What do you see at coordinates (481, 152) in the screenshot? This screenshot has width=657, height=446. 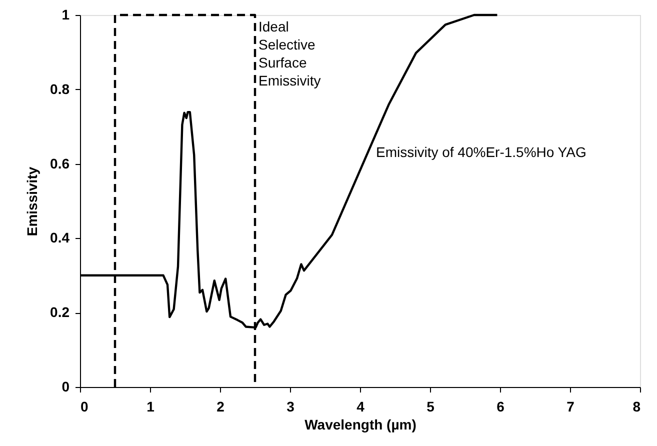 I see `annotation: Emissivity of 40%Er-1.5%Ho YAG` at bounding box center [481, 152].